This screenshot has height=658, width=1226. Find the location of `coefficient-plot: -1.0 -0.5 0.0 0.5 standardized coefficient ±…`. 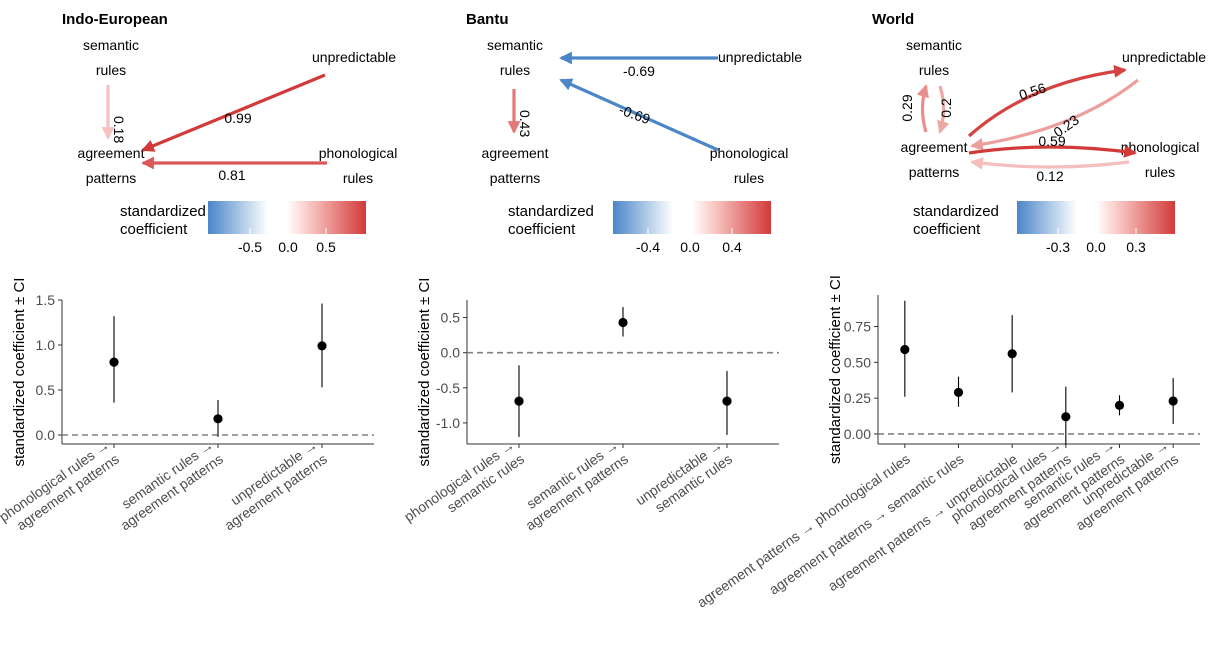

coefficient-plot: -1.0 -0.5 0.0 0.5 standardized coefficient ±… is located at coordinates (590, 408).